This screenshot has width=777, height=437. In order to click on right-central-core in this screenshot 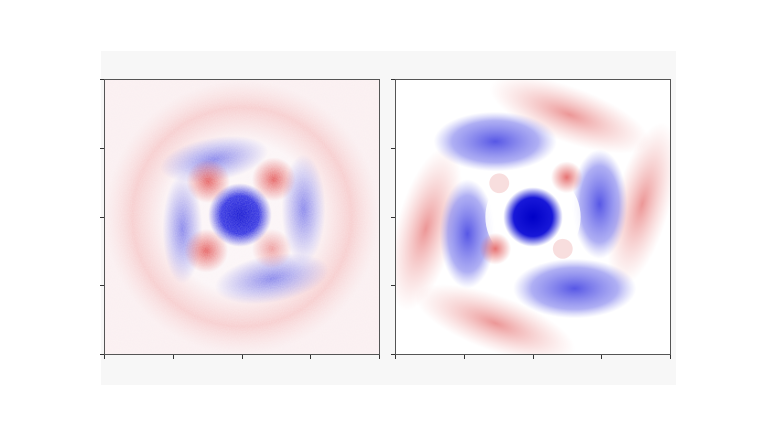, I will do `click(533, 217)`.